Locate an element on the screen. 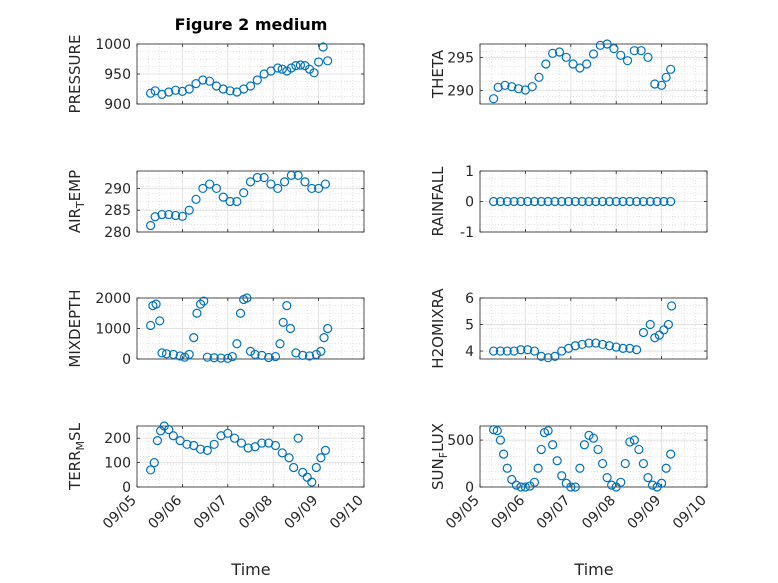 The width and height of the screenshot is (778, 583). y-tick-label: 2000 is located at coordinates (113, 299).